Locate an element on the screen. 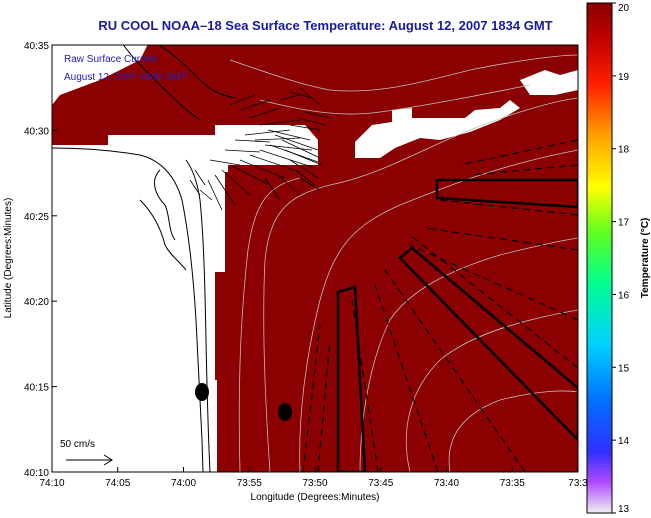 The image size is (651, 518). x-axis-label: Longitude (Degrees:Minutes) is located at coordinates (315, 497).